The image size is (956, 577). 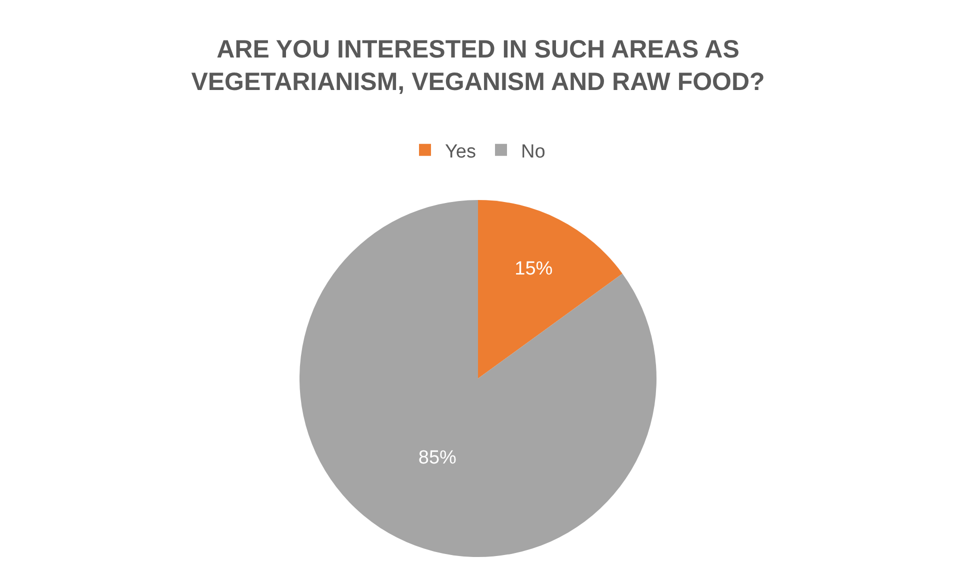 I want to click on chart-title: ARE YOU INTERESTED IN SUCH AREAS AS VEGETARIANISM, VEGANISM AND RAW FOOD?, so click(x=478, y=66).